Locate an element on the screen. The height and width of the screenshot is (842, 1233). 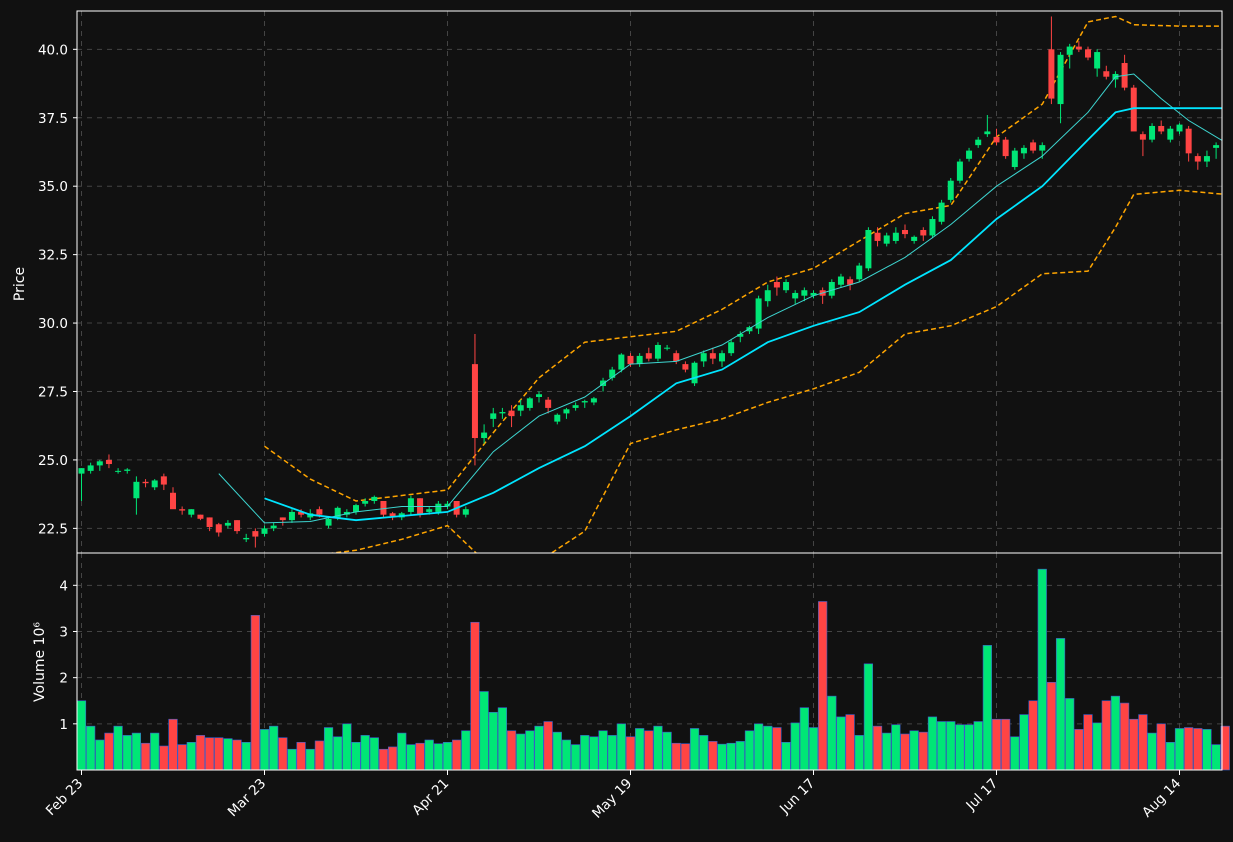
price-tick-label: 35.0 is located at coordinates (53, 187).